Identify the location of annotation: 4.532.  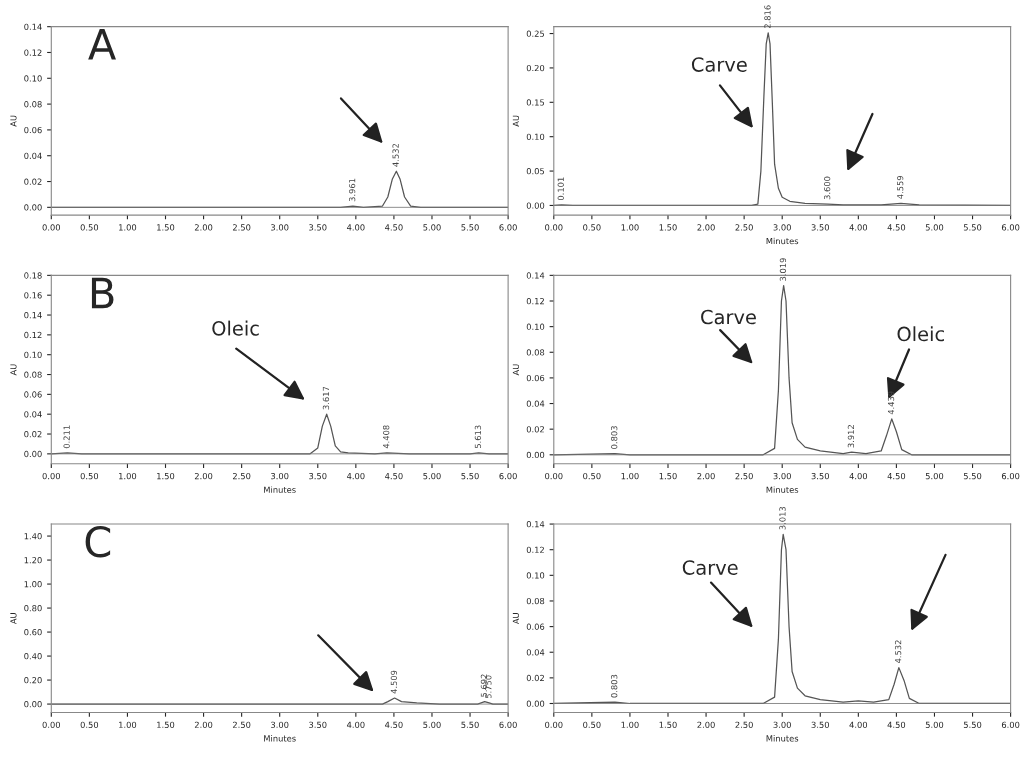
(395, 155).